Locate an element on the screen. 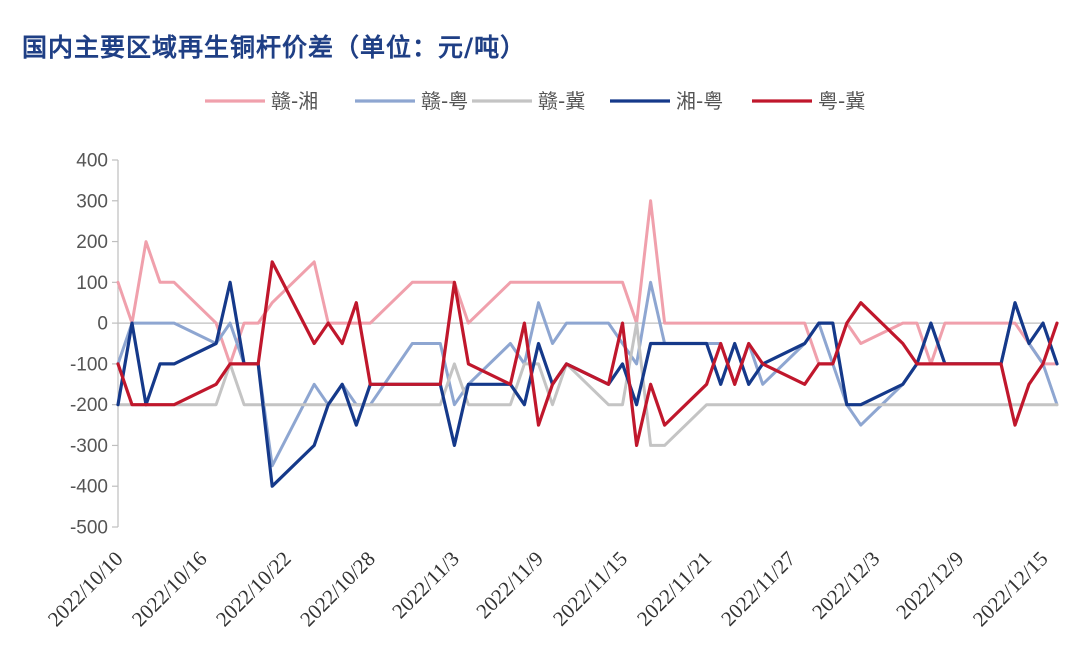 The width and height of the screenshot is (1080, 671). legend-label-2: 赣-冀 is located at coordinates (561, 101).